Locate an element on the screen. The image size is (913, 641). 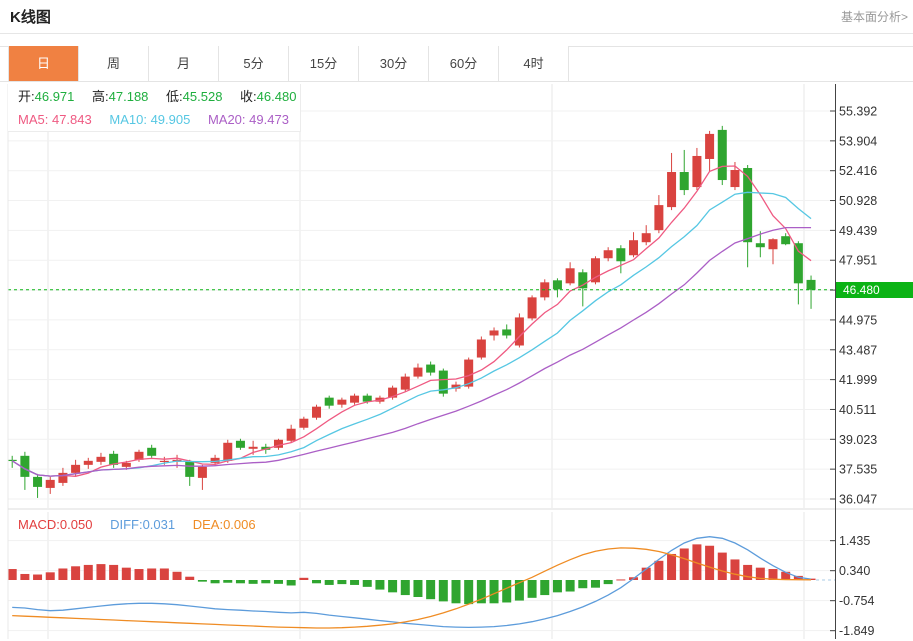
axis-tick-label: 37.535 is located at coordinates (858, 470).